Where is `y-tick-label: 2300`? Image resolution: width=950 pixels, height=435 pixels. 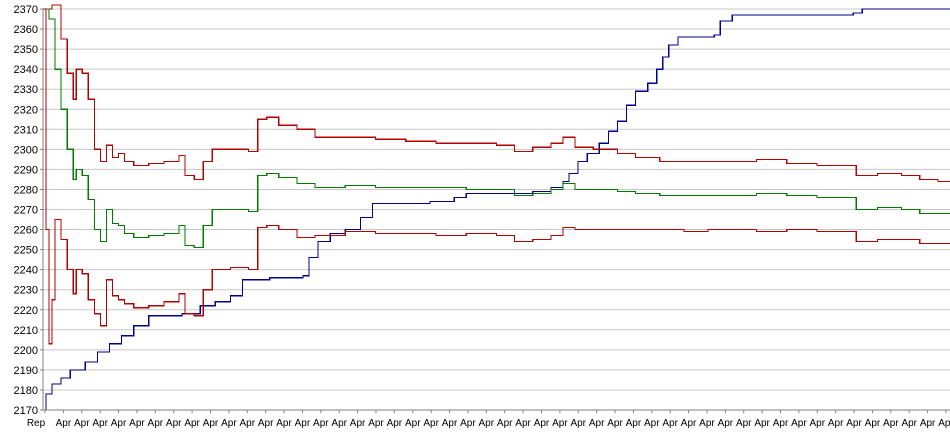 y-tick-label: 2300 is located at coordinates (26, 150).